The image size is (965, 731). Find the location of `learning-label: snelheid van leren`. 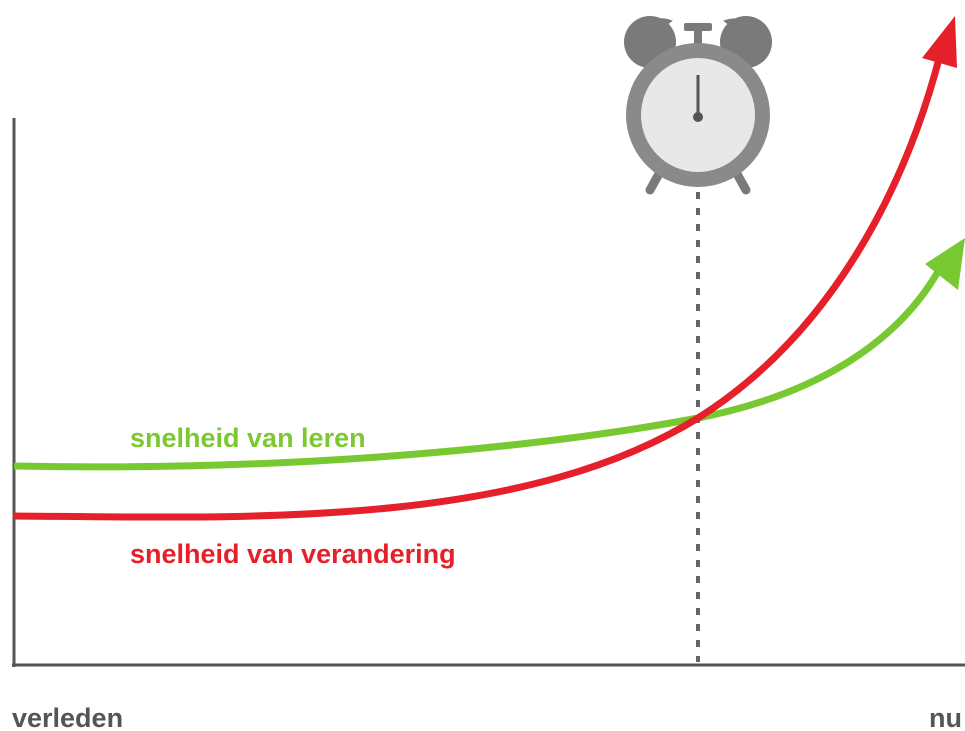

learning-label: snelheid van leren is located at coordinates (248, 438).